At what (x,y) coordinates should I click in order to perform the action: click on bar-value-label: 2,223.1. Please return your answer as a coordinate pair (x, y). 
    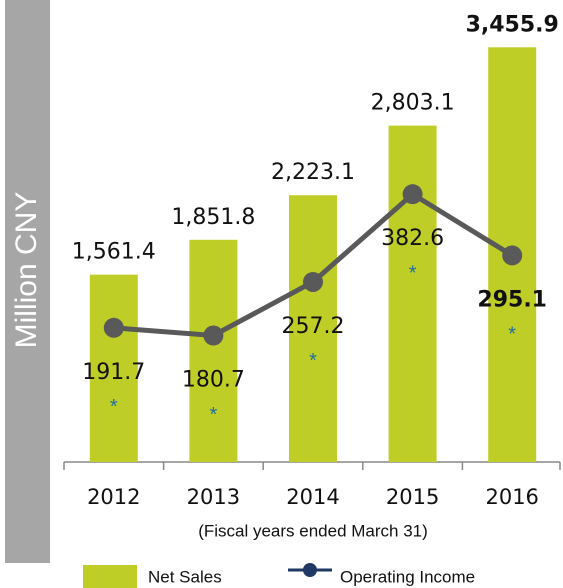
    Looking at the image, I should click on (313, 172).